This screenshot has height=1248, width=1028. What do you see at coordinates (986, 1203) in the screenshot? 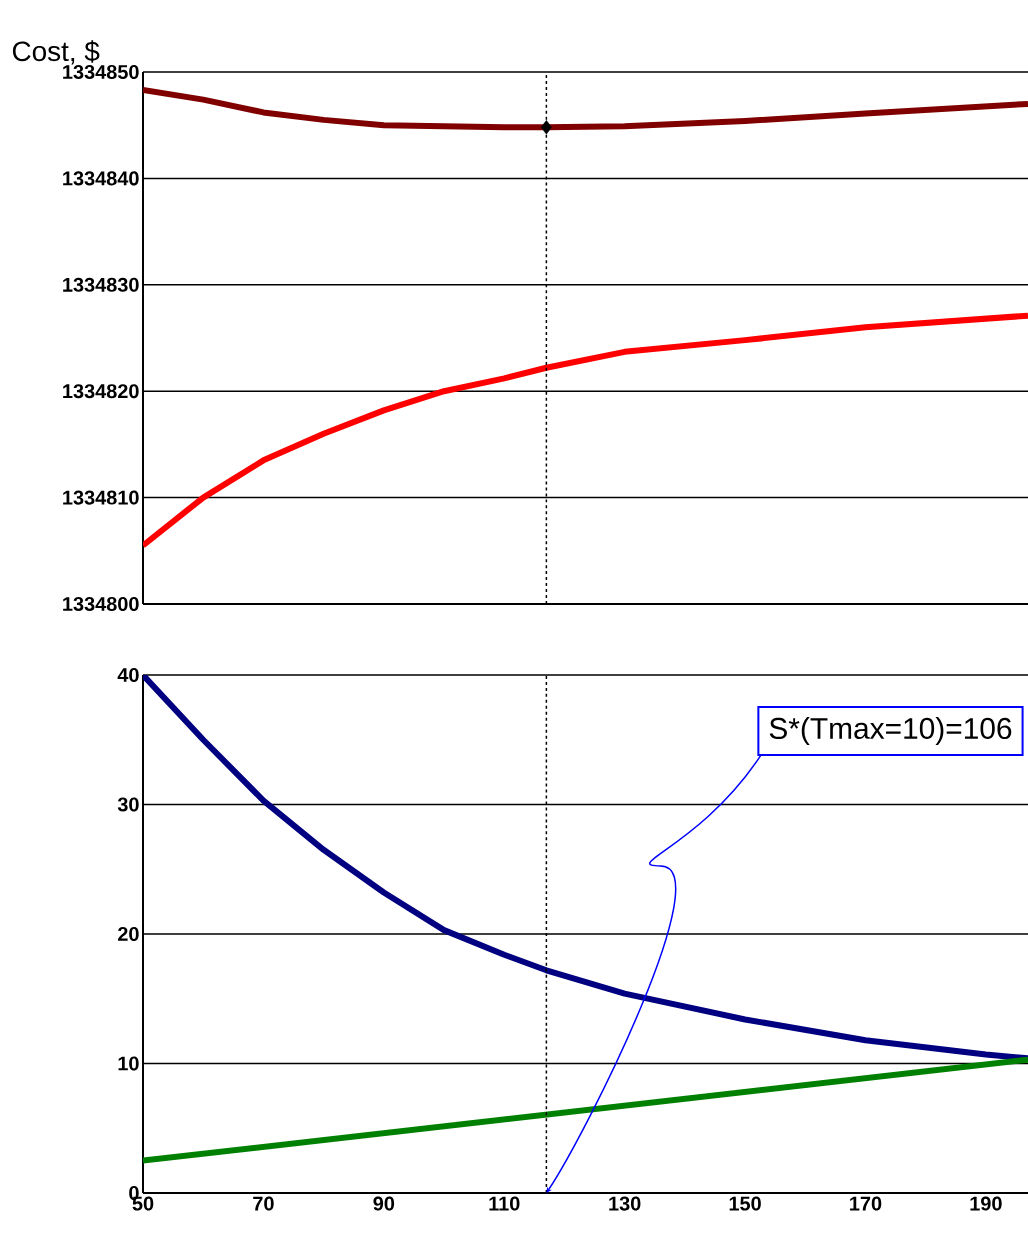
I see `x-tick-label: 190` at bounding box center [986, 1203].